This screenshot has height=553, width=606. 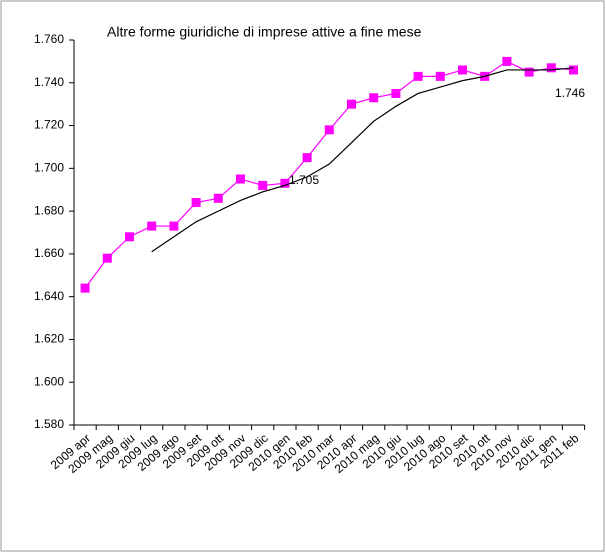 I want to click on y-tick-label: 1.740, so click(x=49, y=82).